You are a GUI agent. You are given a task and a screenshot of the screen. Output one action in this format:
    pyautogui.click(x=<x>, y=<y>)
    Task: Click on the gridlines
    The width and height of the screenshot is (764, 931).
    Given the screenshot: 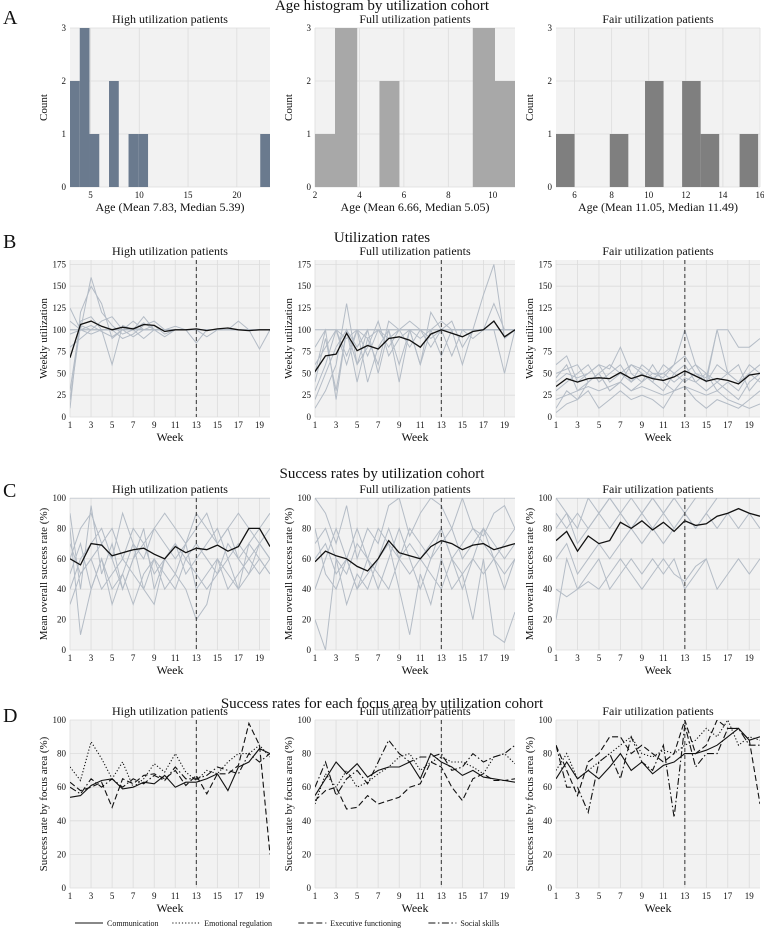 What is the action you would take?
    pyautogui.click(x=170, y=107)
    